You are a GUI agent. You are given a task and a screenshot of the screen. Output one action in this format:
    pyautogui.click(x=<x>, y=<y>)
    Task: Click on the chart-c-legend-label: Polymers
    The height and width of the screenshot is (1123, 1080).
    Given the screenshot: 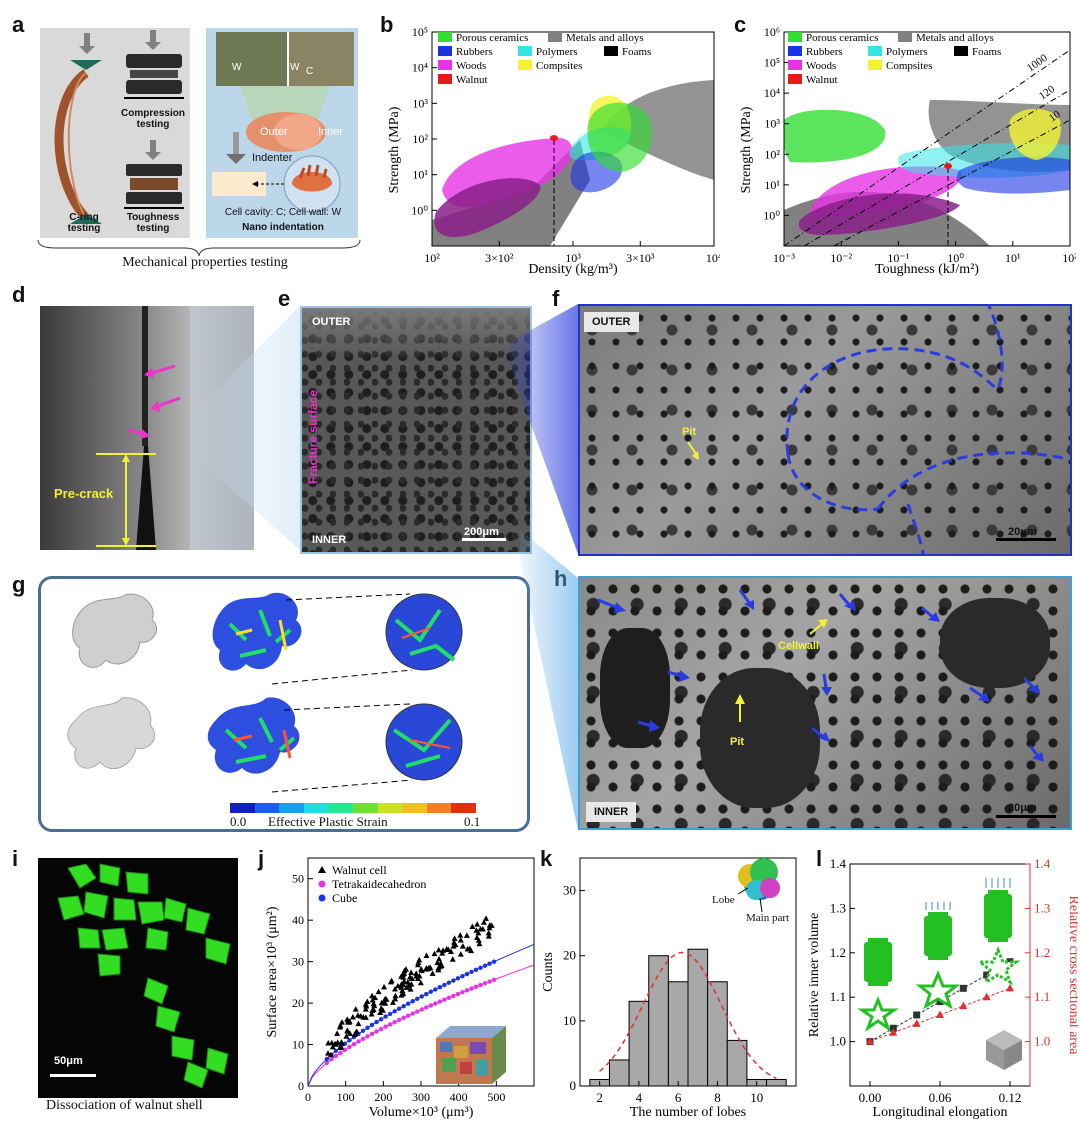 What is the action you would take?
    pyautogui.click(x=907, y=52)
    